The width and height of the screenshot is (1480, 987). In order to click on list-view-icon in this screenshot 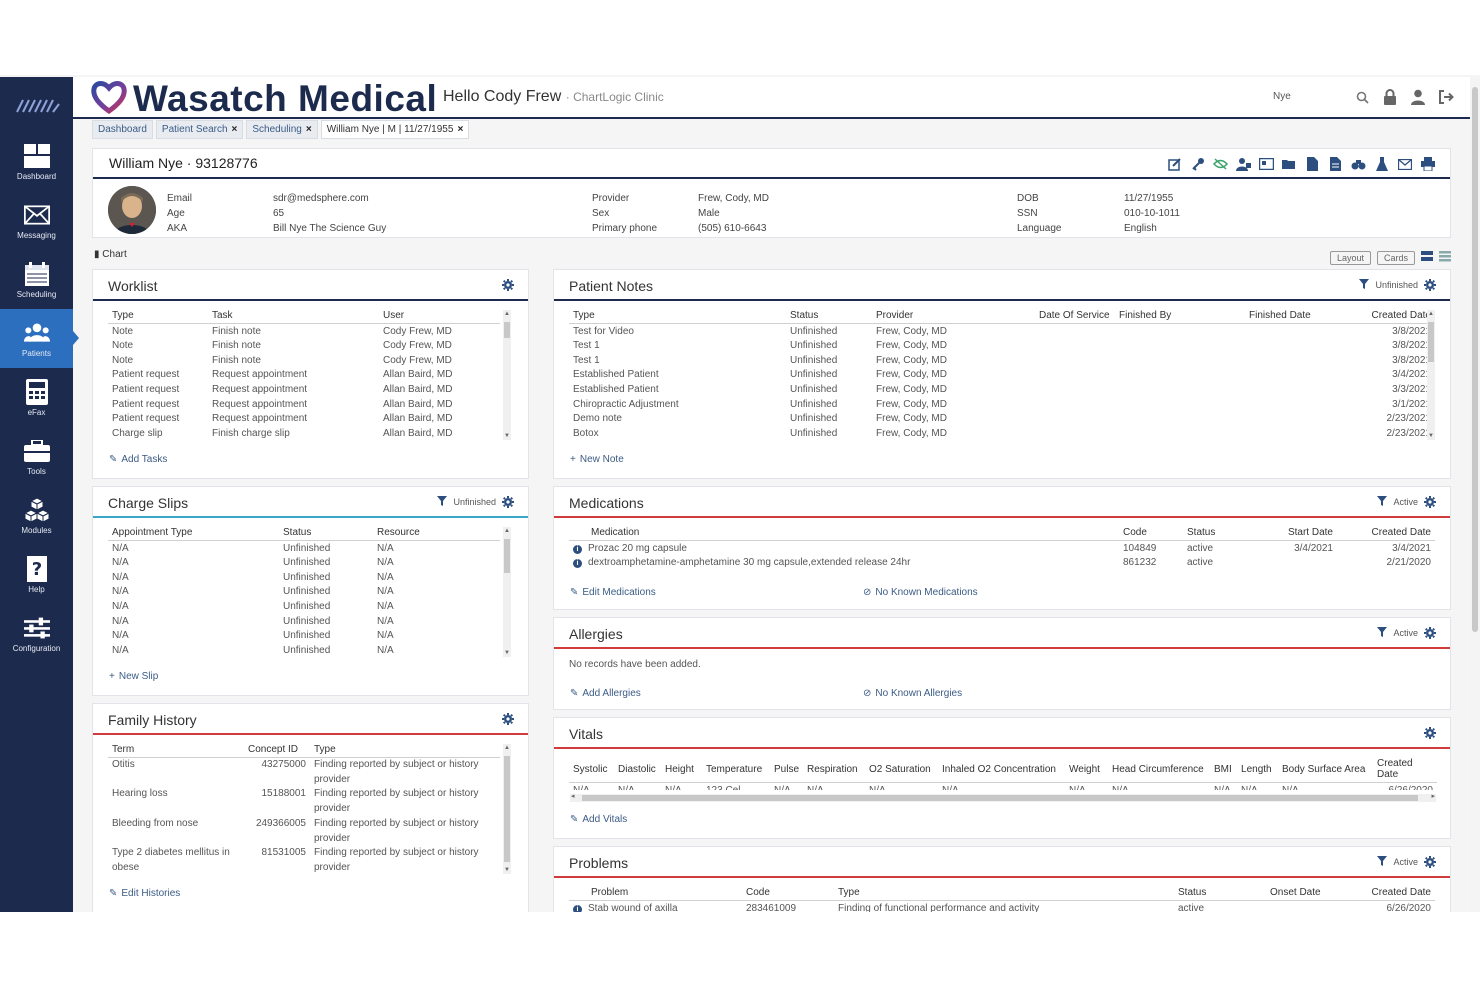, I will do `click(1427, 258)`.